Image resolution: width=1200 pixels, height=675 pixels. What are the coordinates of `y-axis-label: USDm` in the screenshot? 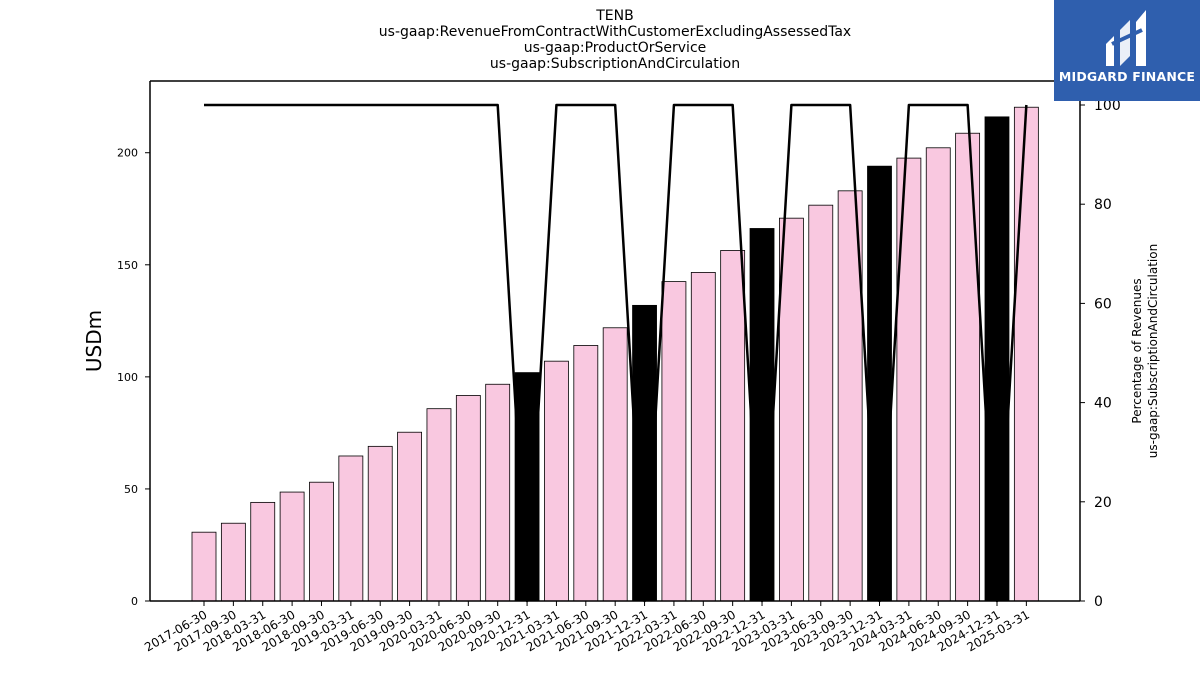 It's located at (94, 341).